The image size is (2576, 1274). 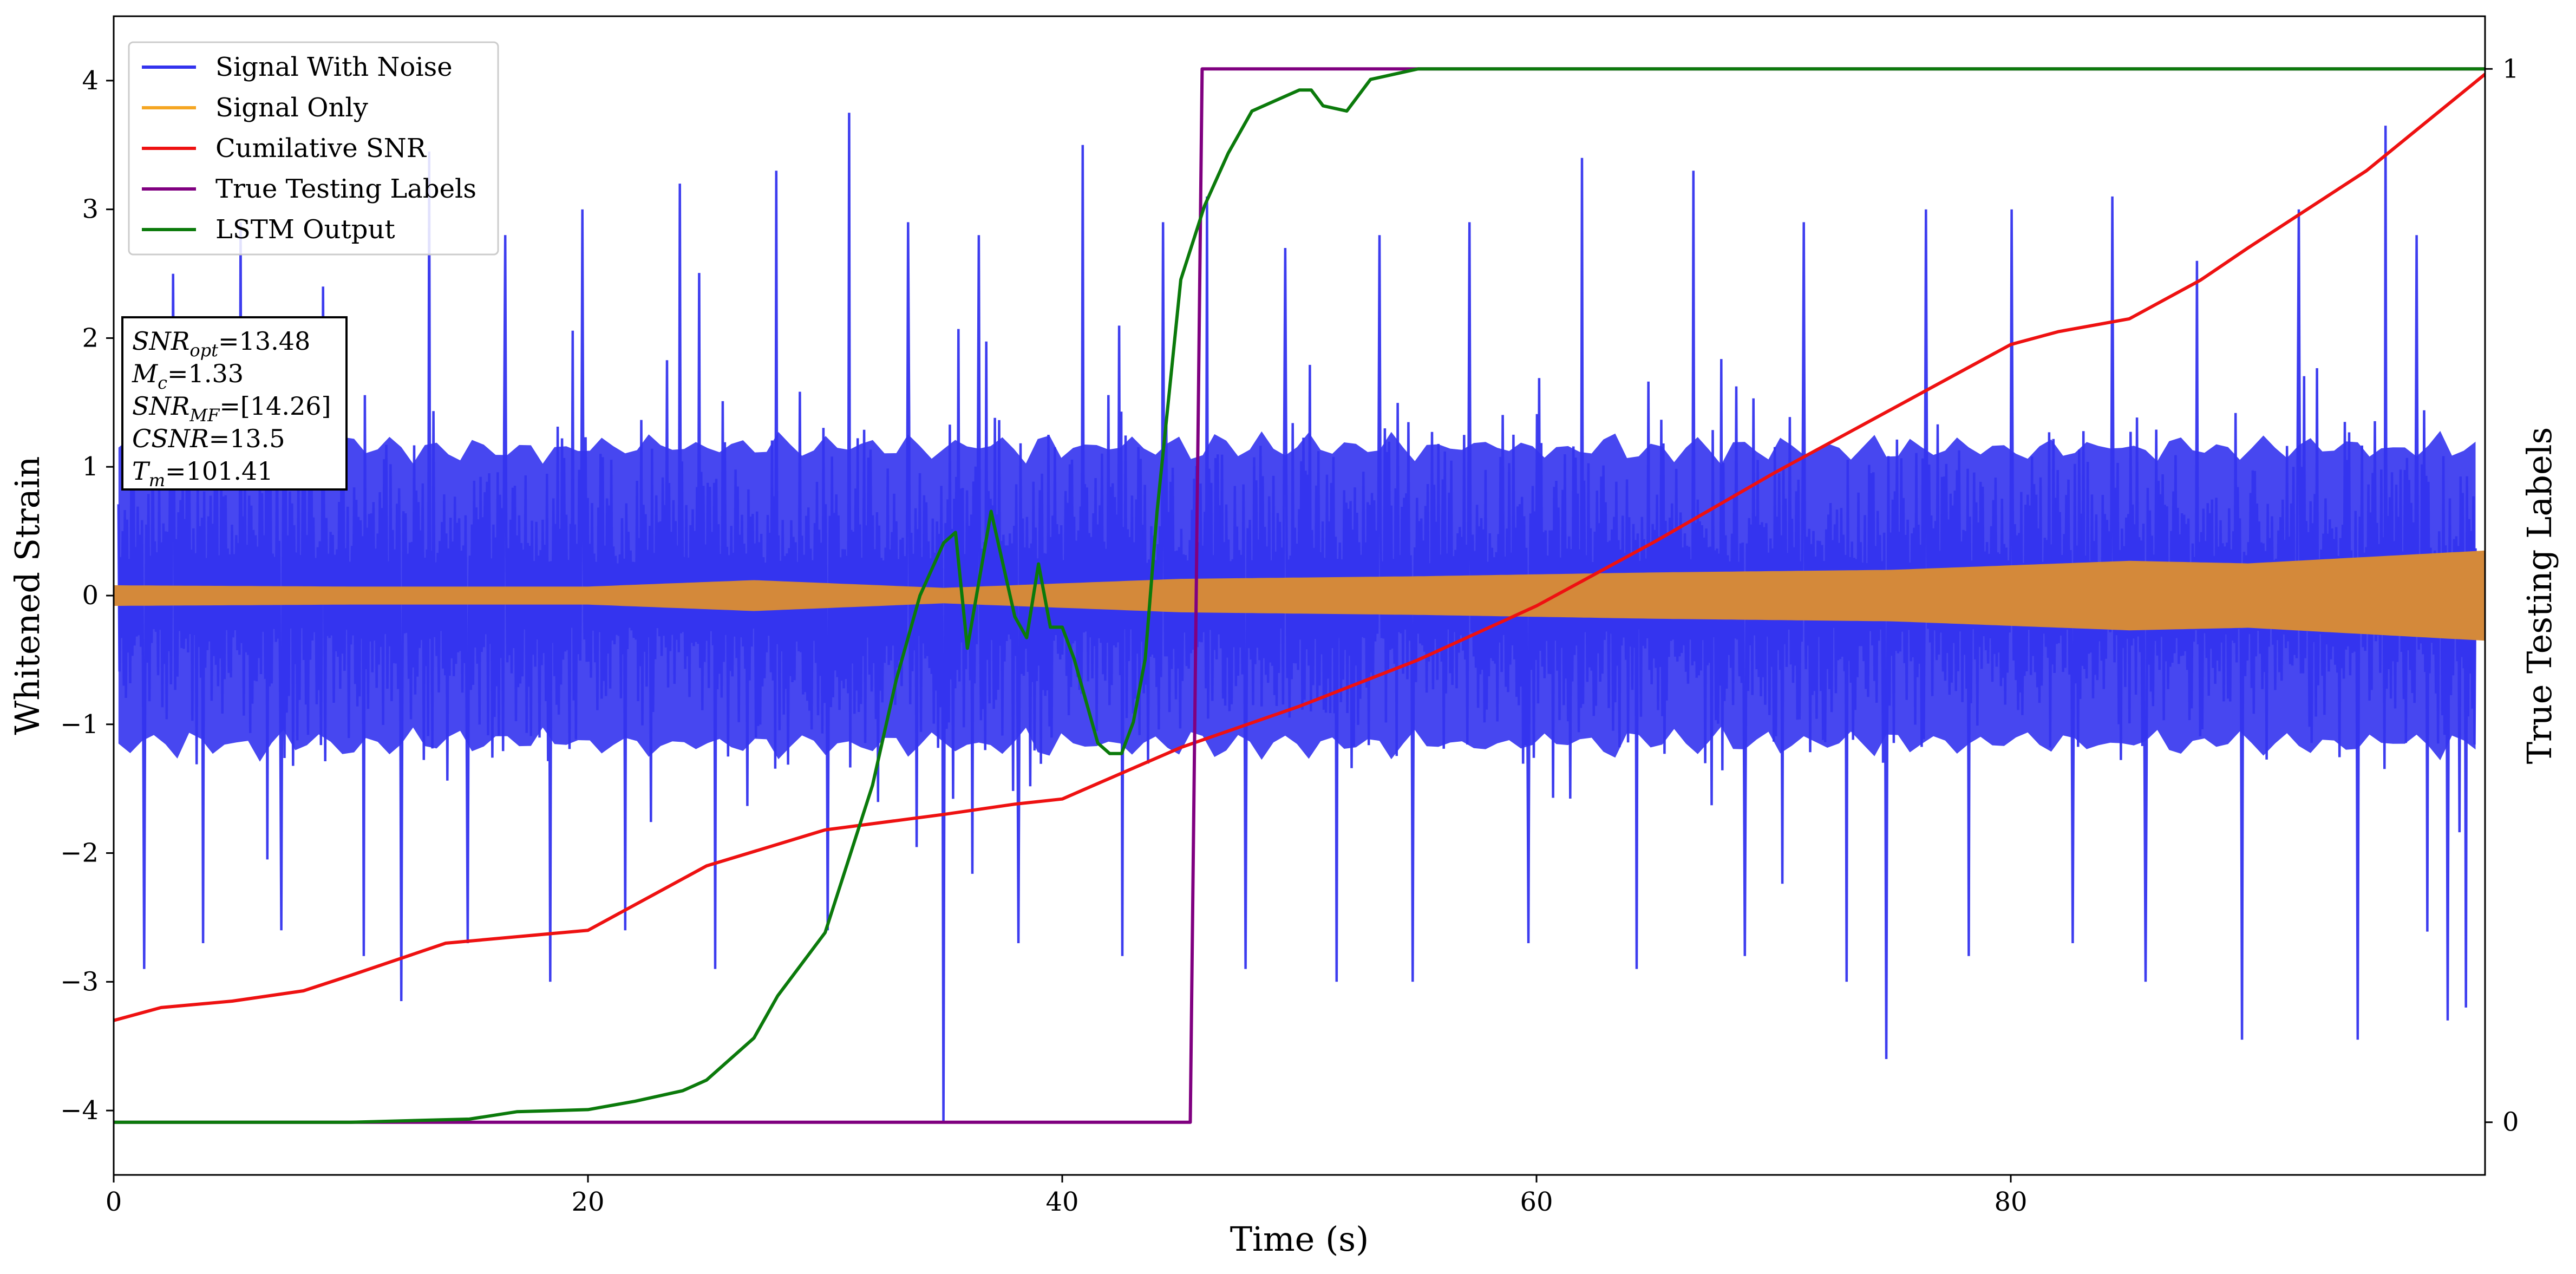 I want to click on annotation-line: SNRopt=13.48, so click(x=221, y=343).